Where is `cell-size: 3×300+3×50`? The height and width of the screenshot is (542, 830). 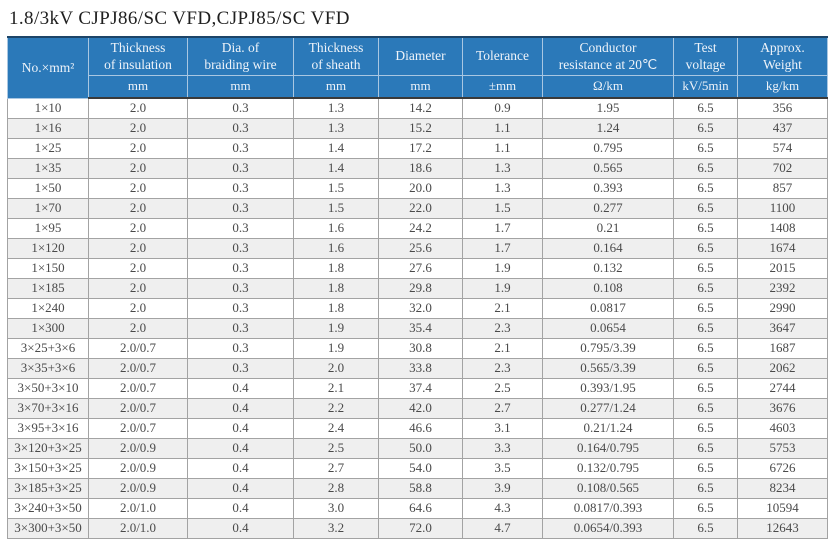 cell-size: 3×300+3×50 is located at coordinates (48, 528).